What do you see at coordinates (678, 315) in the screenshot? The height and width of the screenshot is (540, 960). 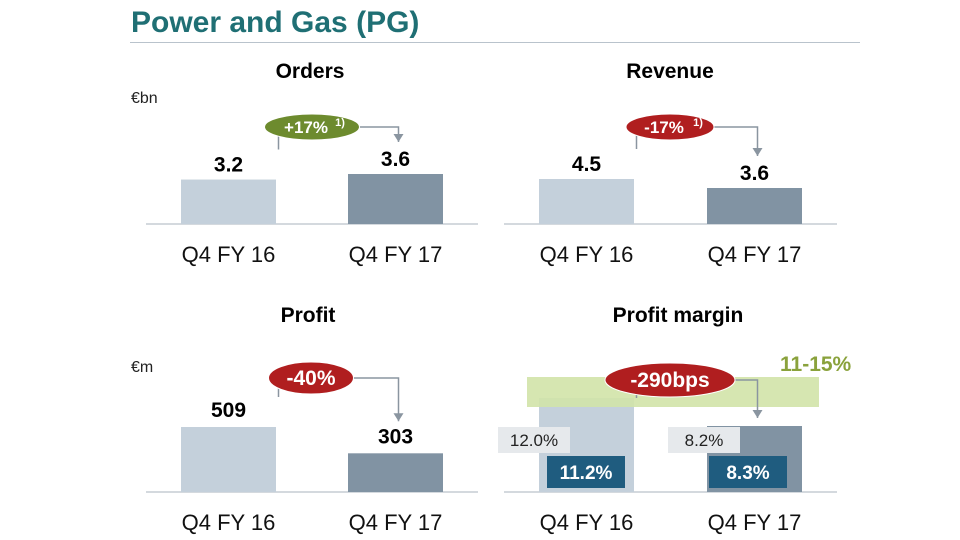 I see `chart-title: Profit margin` at bounding box center [678, 315].